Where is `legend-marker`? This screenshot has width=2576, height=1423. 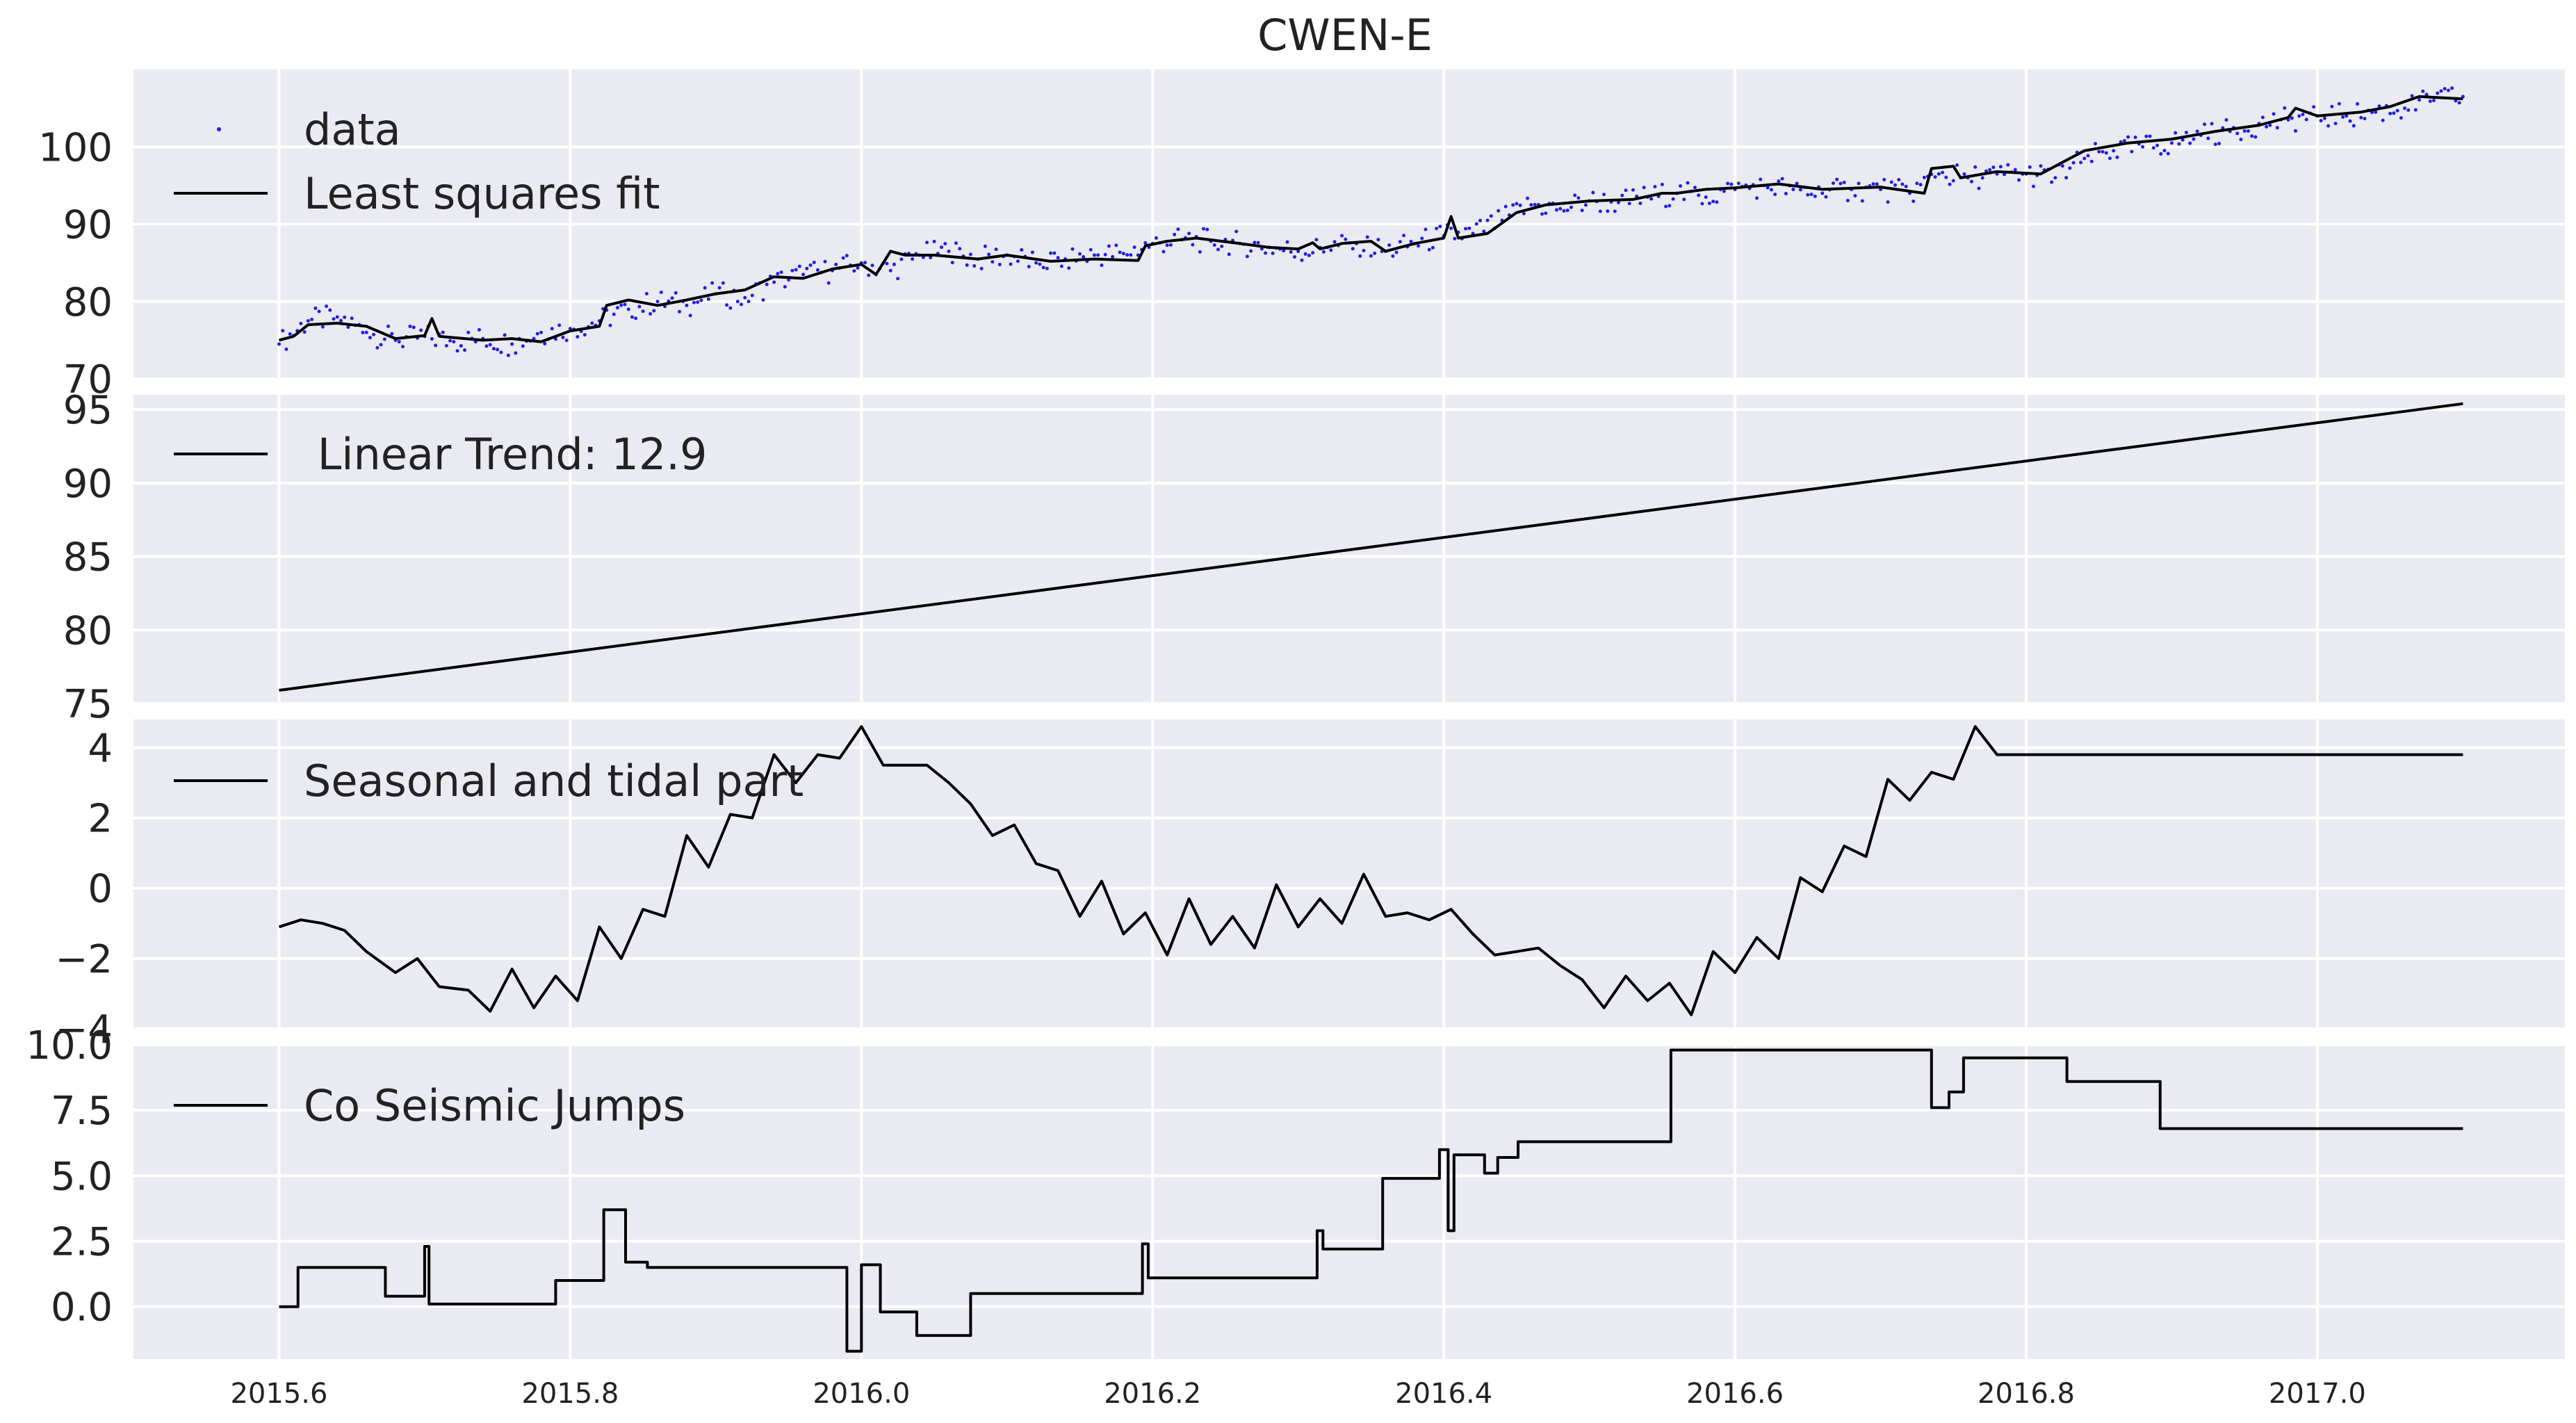
legend-marker is located at coordinates (219, 129).